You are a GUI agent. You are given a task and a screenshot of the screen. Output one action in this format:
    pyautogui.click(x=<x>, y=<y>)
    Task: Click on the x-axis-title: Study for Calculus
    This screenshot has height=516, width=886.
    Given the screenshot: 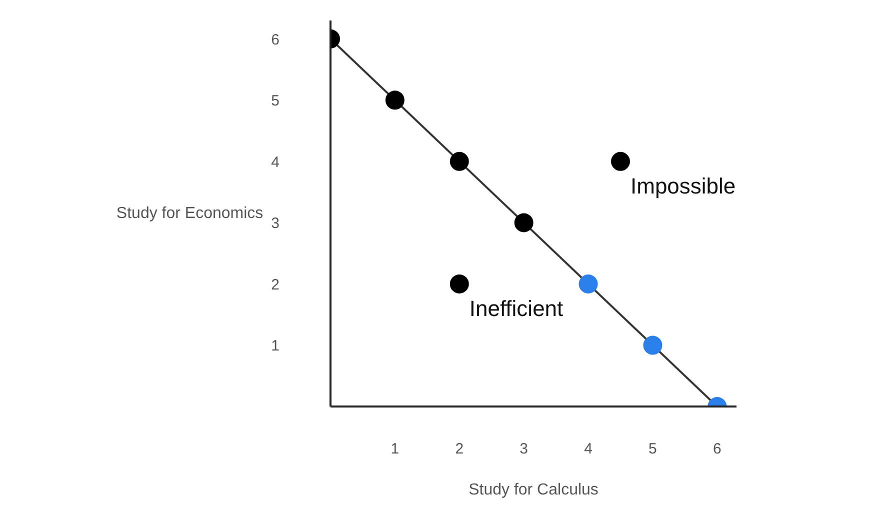 What is the action you would take?
    pyautogui.click(x=533, y=490)
    